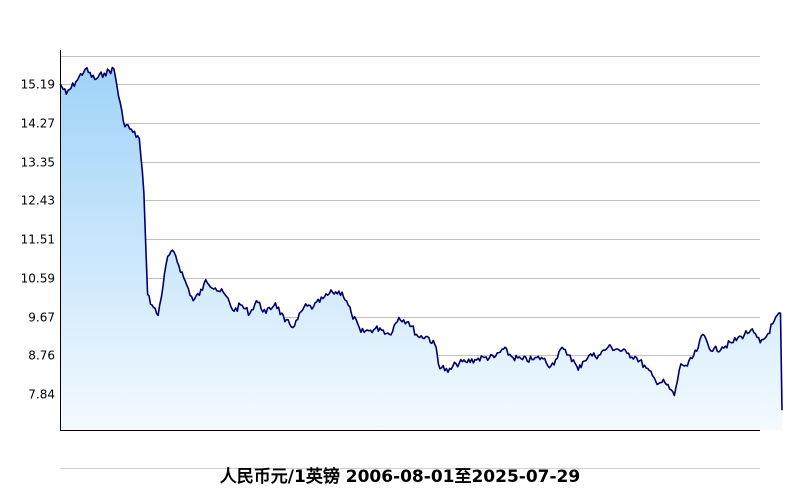  Describe the element at coordinates (400, 477) in the screenshot. I see `chart-title: 人民币元/1英镑 2006-08-01至2025-07-29` at that location.